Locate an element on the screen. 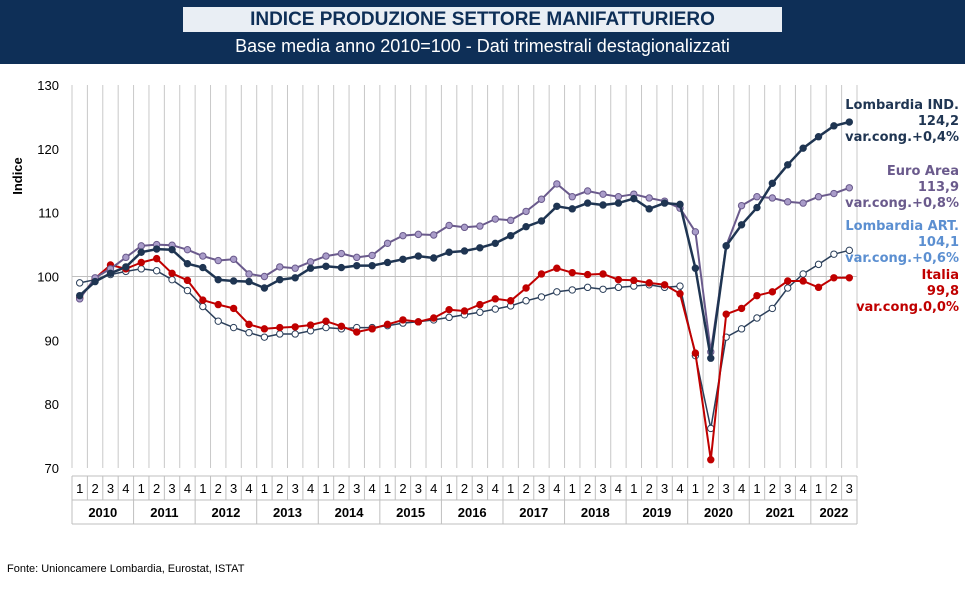  y-tick-label: 130 is located at coordinates (48, 85).